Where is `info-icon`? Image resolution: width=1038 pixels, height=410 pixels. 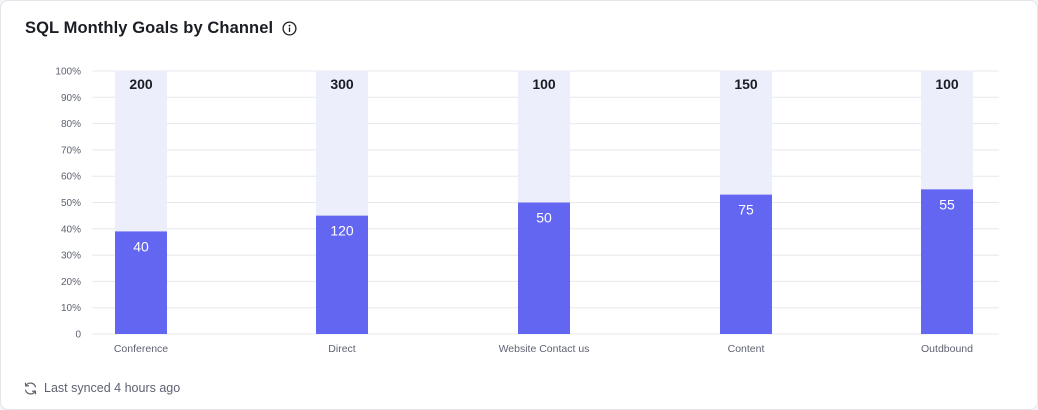 info-icon is located at coordinates (289, 28).